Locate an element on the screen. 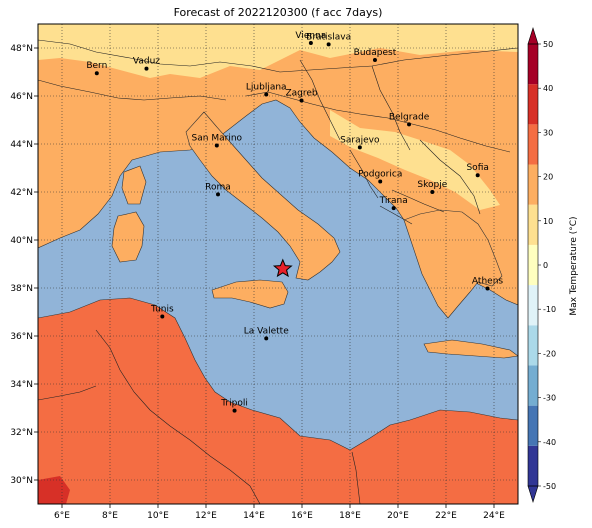  city-label: Belgrade is located at coordinates (409, 117).